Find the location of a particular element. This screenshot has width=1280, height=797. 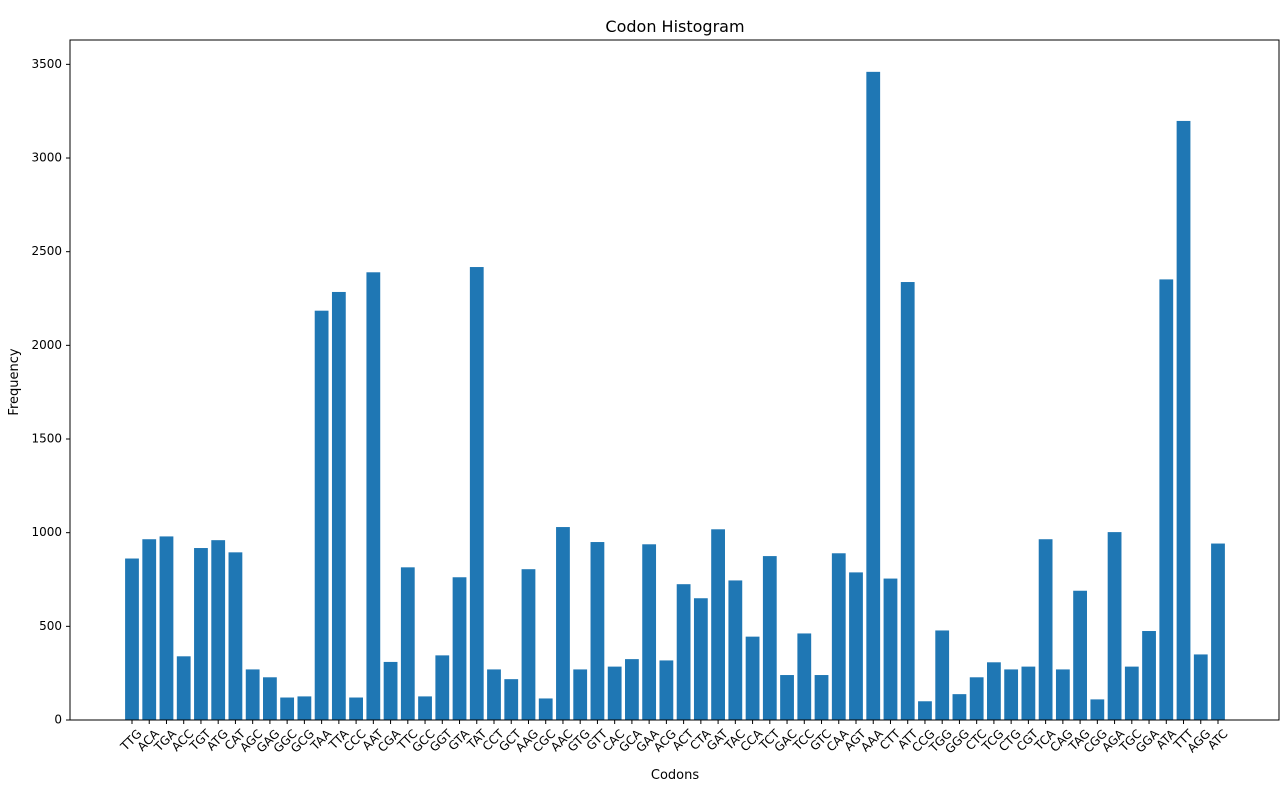

y-tick-label: 3000 is located at coordinates (46, 158).